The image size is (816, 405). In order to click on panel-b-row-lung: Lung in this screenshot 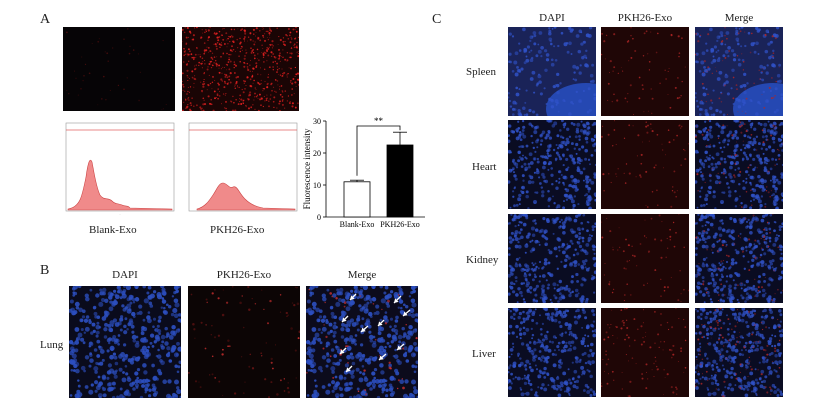, I will do `click(52, 345)`.